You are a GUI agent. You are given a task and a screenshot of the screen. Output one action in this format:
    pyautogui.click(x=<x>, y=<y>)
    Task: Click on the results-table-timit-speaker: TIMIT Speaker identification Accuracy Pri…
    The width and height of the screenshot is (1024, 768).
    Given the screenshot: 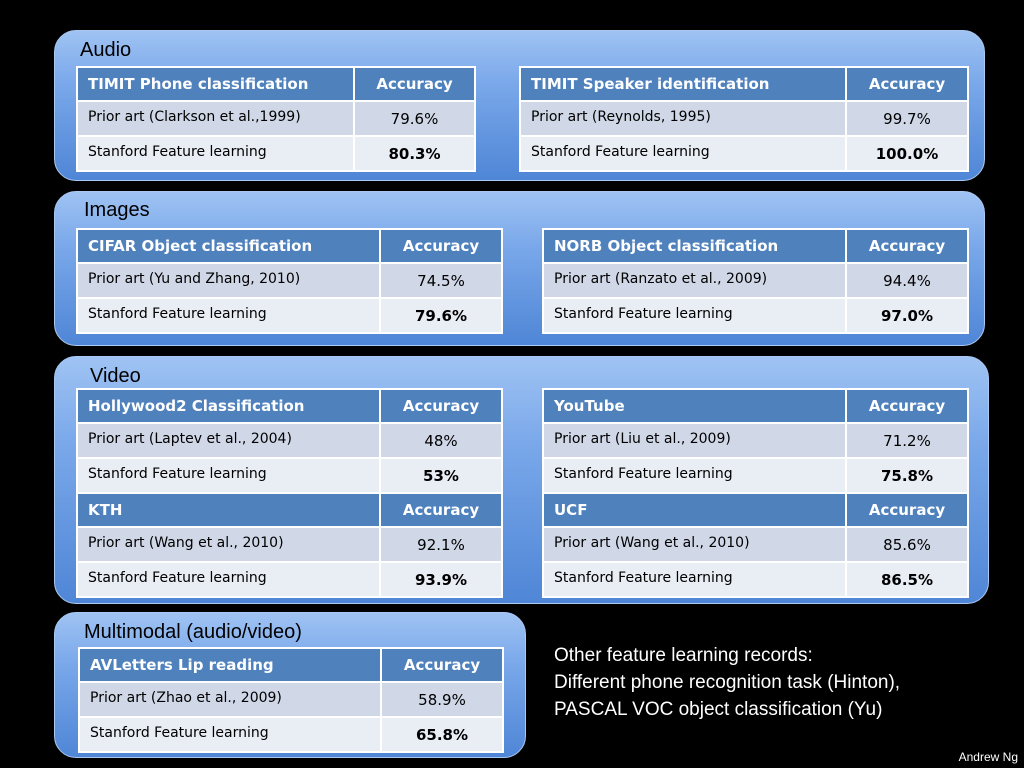 What is the action you would take?
    pyautogui.click(x=744, y=119)
    